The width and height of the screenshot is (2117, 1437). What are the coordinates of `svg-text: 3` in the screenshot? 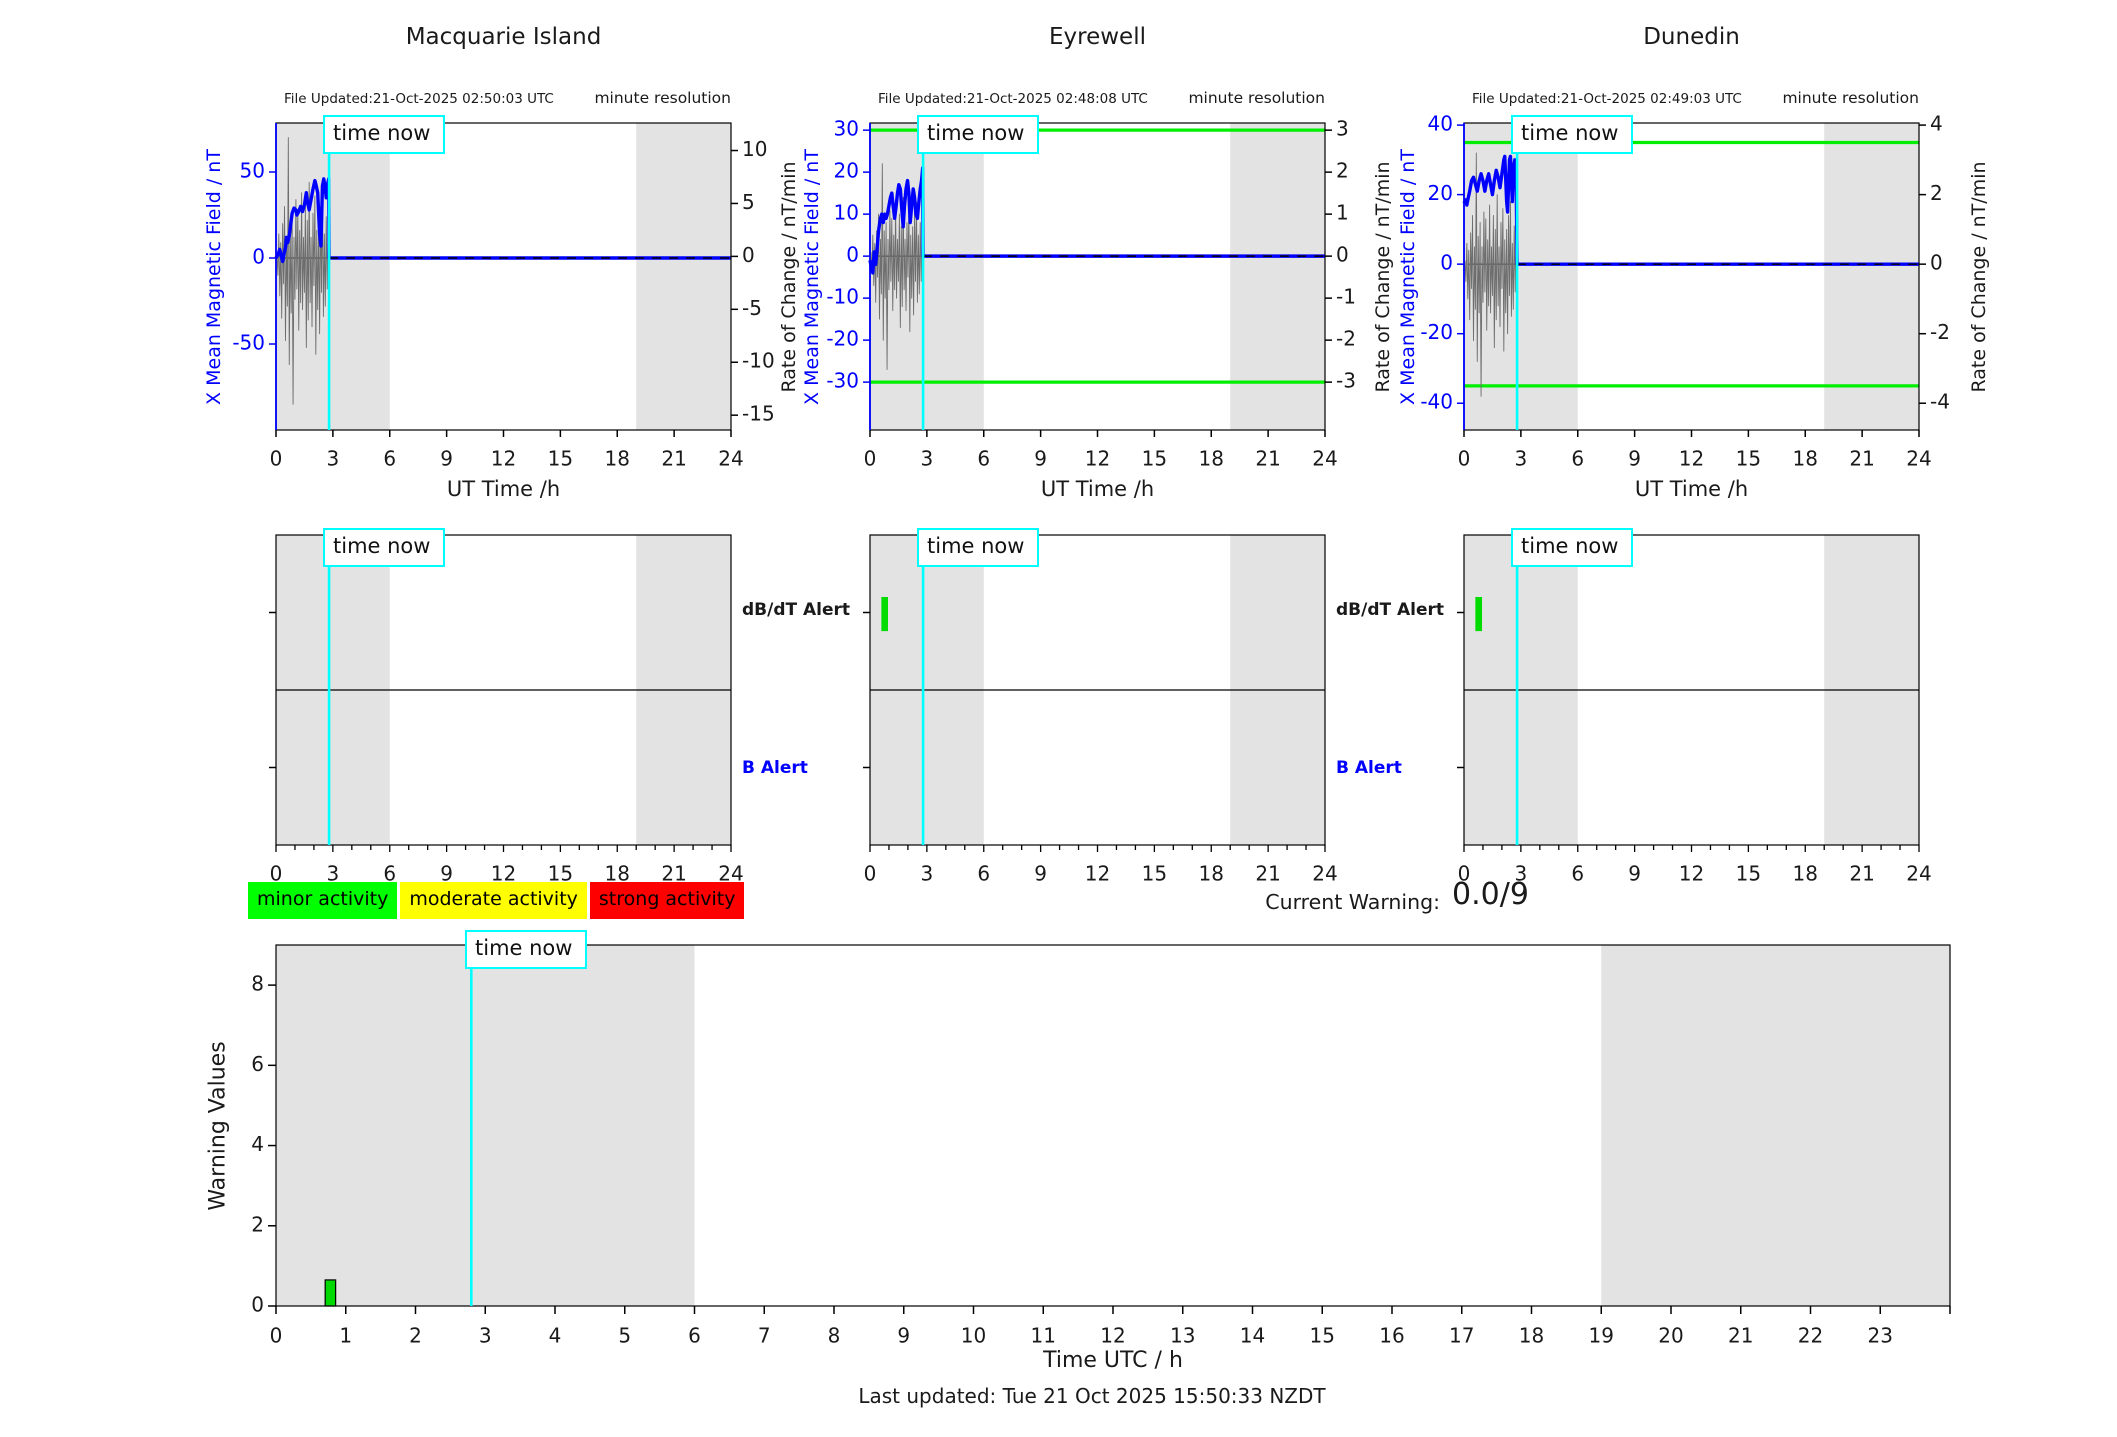 It's located at (927, 874).